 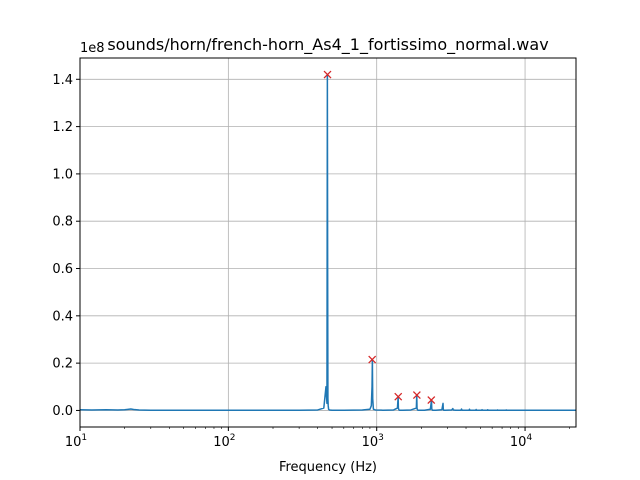 What do you see at coordinates (62, 174) in the screenshot?
I see `y-tick-label: 1.0` at bounding box center [62, 174].